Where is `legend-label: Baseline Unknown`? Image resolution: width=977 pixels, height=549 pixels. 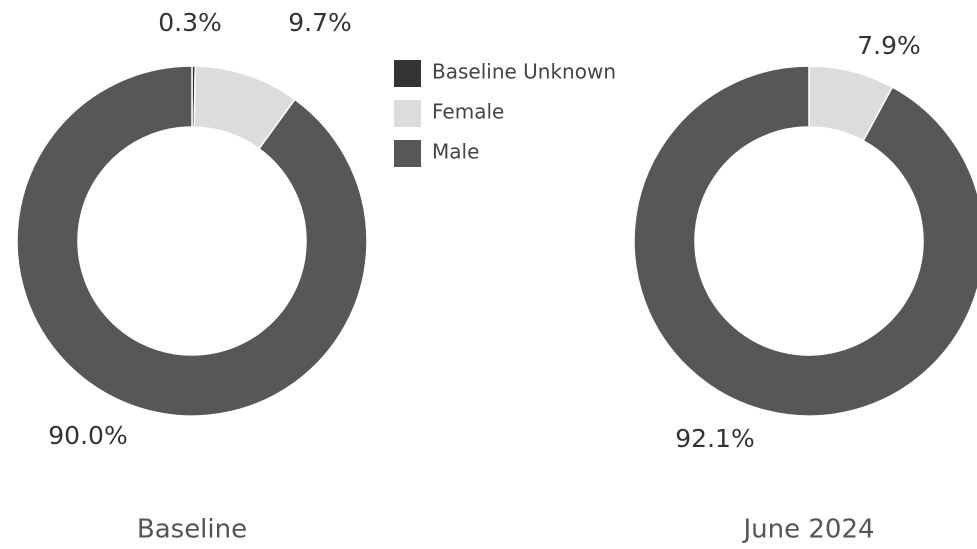 legend-label: Baseline Unknown is located at coordinates (524, 72).